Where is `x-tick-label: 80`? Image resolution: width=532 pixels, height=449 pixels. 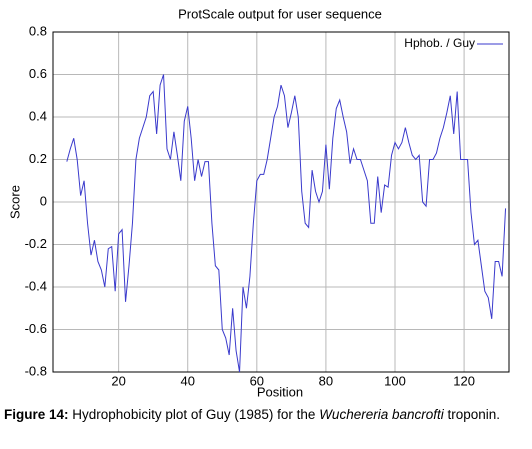
x-tick-label: 80 is located at coordinates (326, 380).